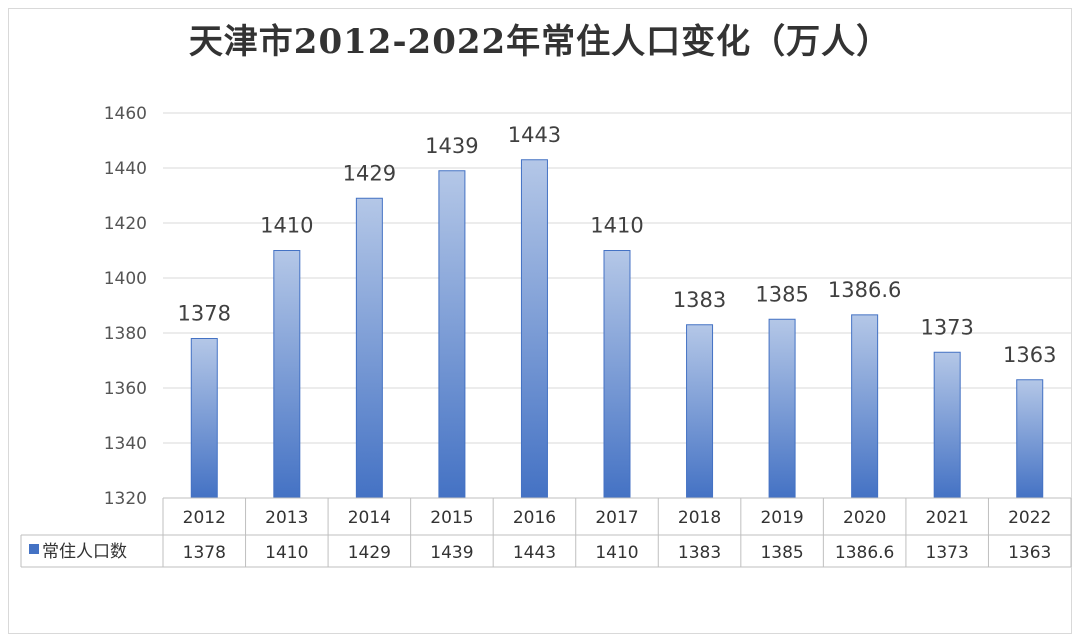 This screenshot has height=642, width=1080. Describe the element at coordinates (616, 553) in the screenshot. I see `table-value-2017: 1410` at that location.